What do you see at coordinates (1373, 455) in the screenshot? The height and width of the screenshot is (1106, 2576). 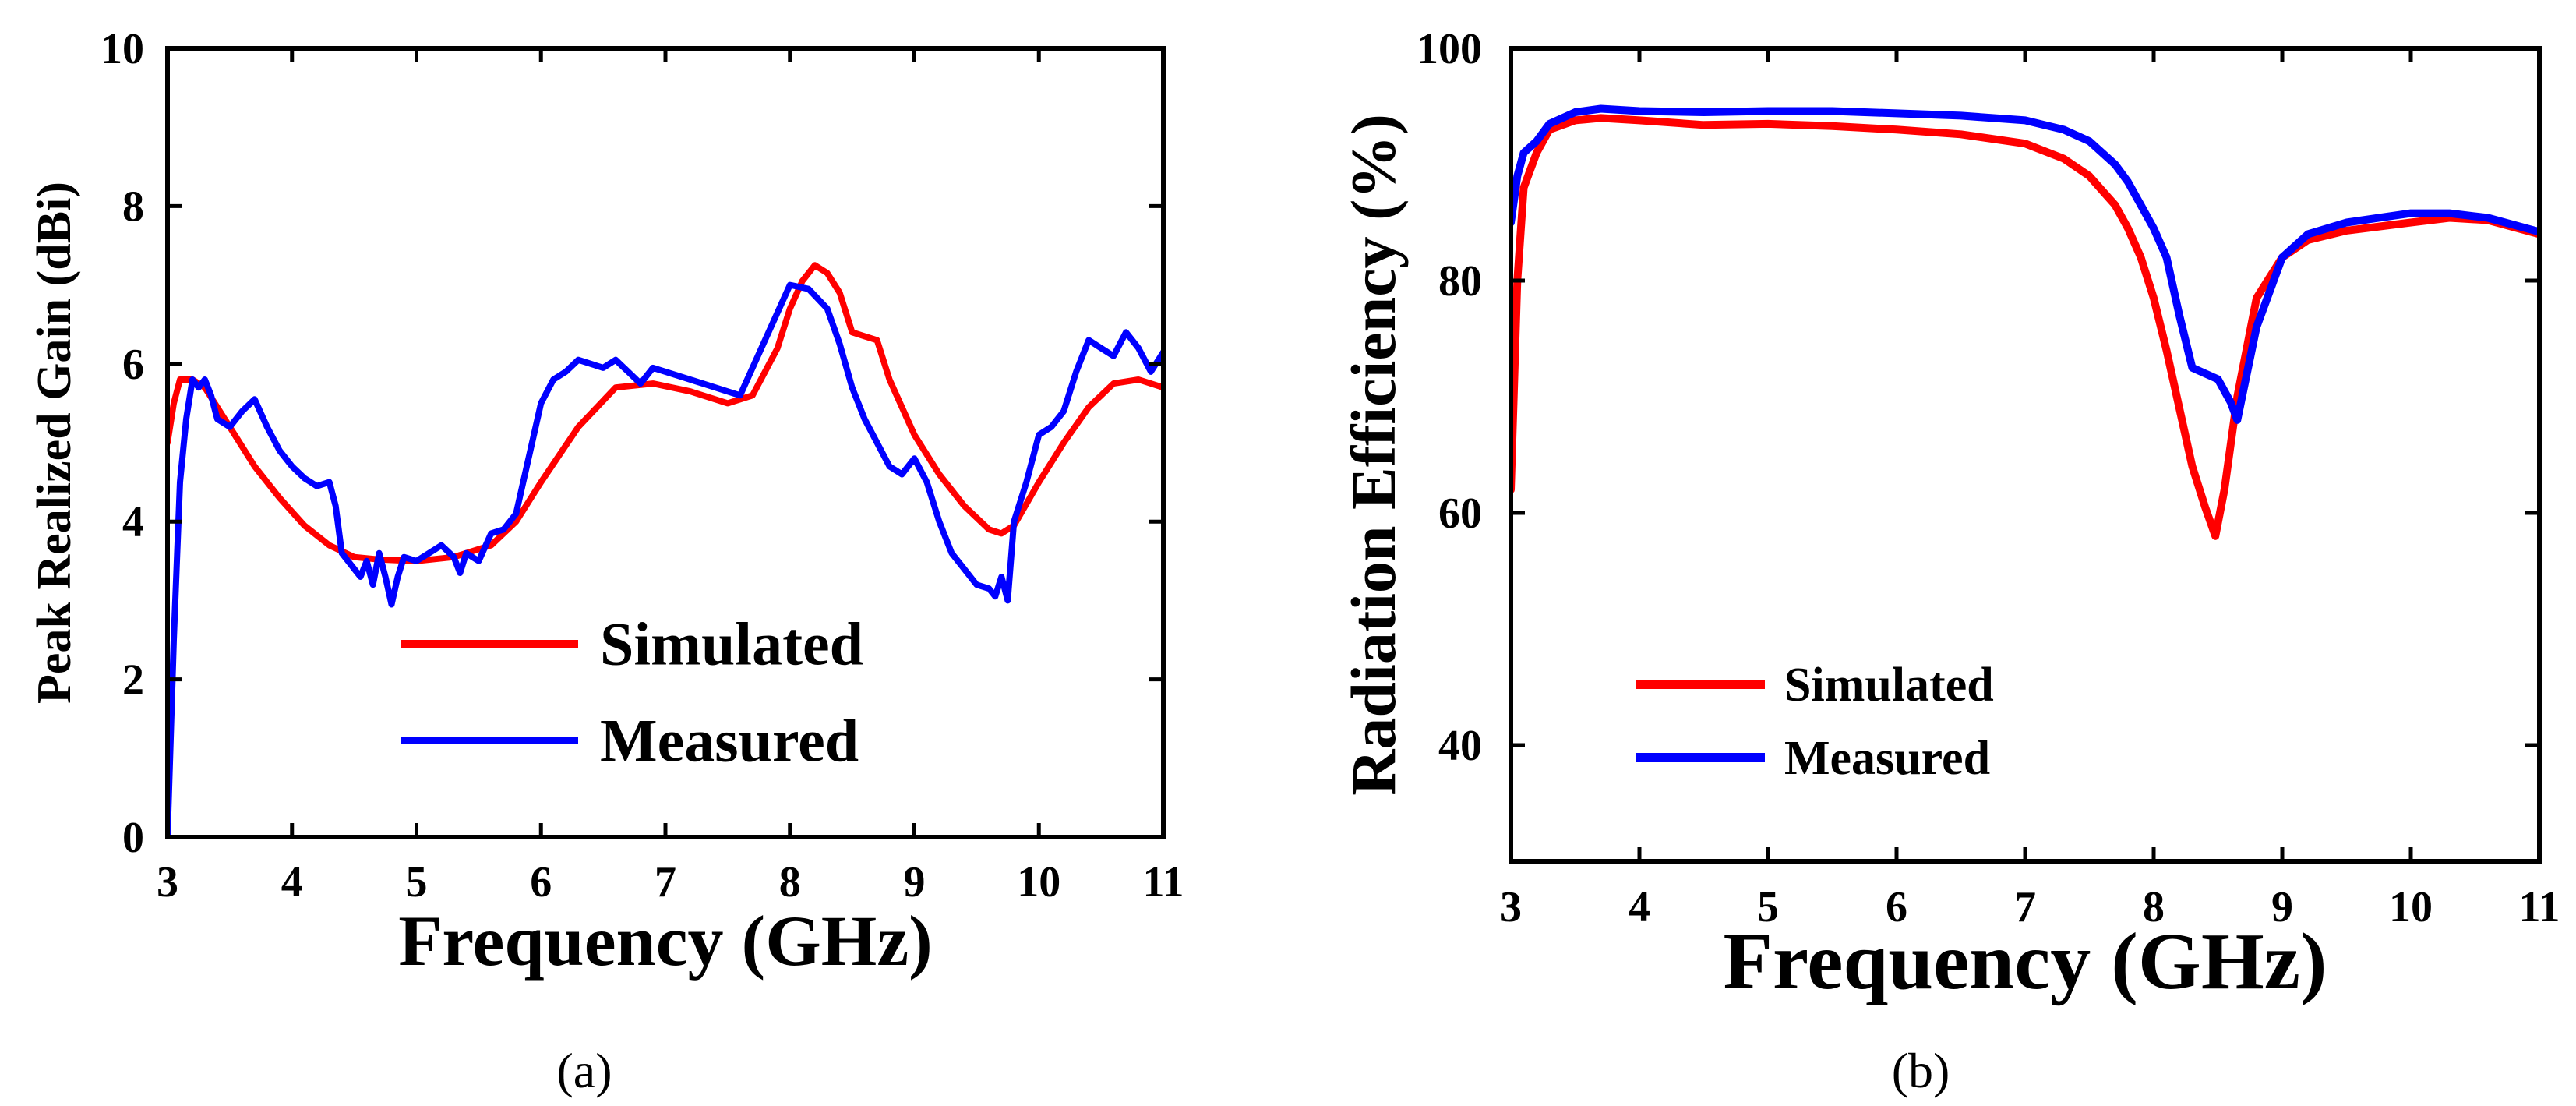 I see `y-axis-title: Radiation Efficiency (%)` at bounding box center [1373, 455].